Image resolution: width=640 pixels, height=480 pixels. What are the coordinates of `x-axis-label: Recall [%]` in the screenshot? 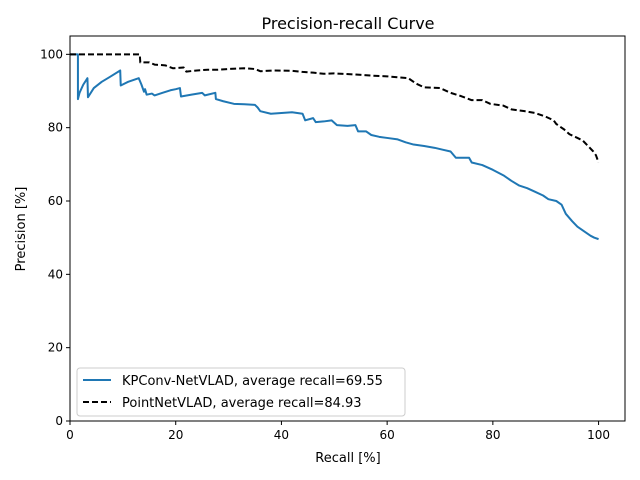 It's located at (347, 458).